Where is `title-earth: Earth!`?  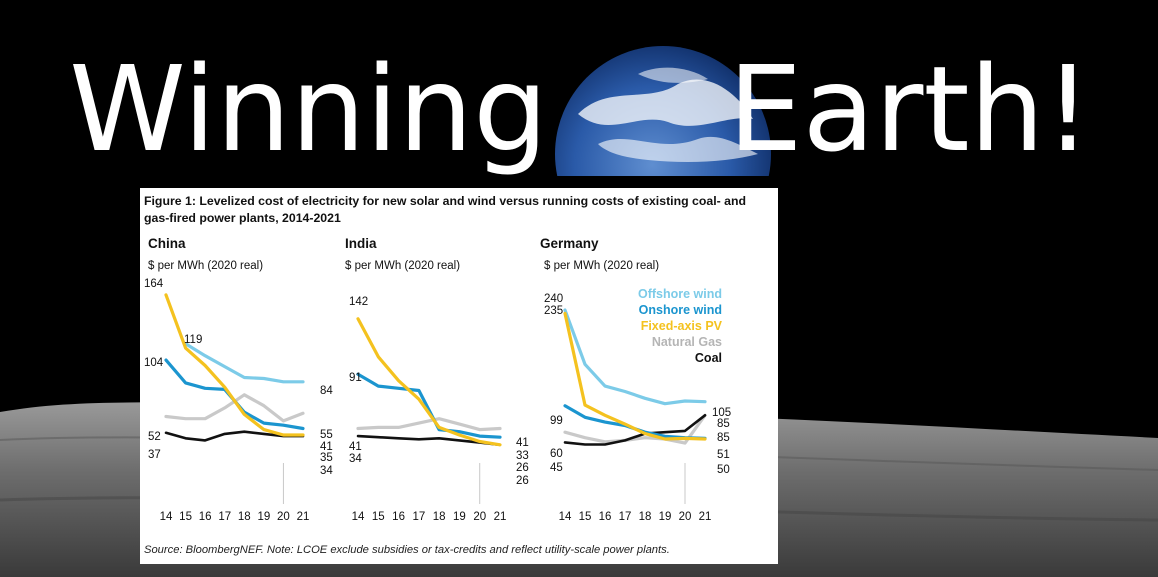
title-earth: Earth! is located at coordinates (910, 109).